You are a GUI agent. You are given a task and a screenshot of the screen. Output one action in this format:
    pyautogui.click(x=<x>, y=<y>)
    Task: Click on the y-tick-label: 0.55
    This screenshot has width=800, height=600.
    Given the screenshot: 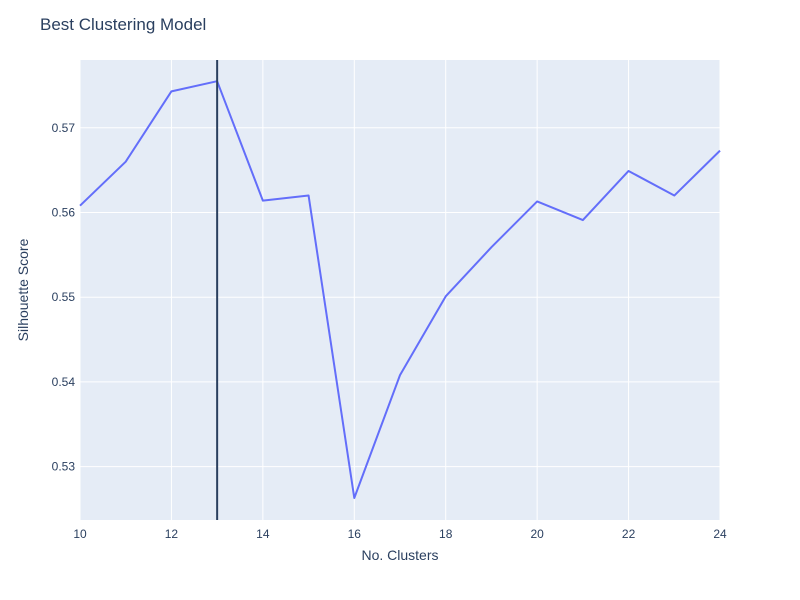 What is the action you would take?
    pyautogui.click(x=64, y=297)
    